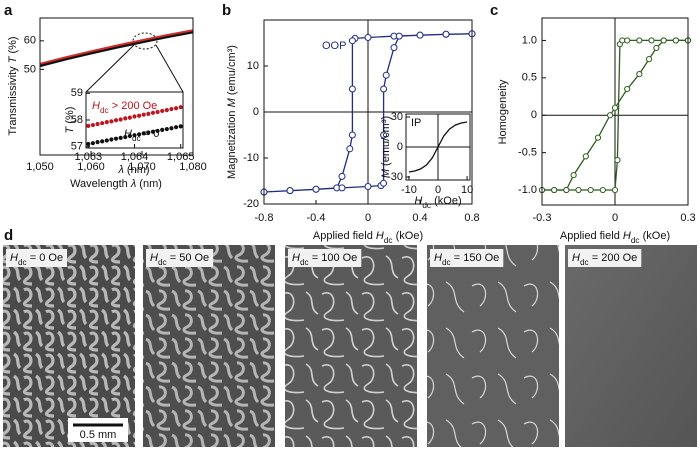  What do you see at coordinates (529, 40) in the screenshot?
I see `y-tick-label: 1.0` at bounding box center [529, 40].